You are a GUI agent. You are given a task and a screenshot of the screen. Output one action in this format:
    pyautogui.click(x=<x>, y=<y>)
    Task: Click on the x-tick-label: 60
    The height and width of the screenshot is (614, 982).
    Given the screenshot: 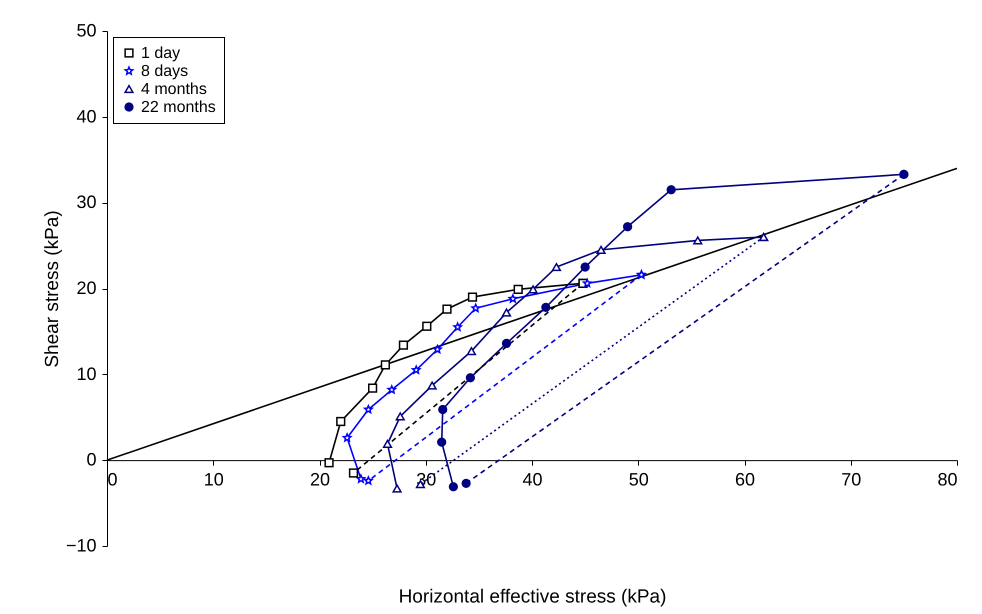 What is the action you would take?
    pyautogui.click(x=745, y=480)
    